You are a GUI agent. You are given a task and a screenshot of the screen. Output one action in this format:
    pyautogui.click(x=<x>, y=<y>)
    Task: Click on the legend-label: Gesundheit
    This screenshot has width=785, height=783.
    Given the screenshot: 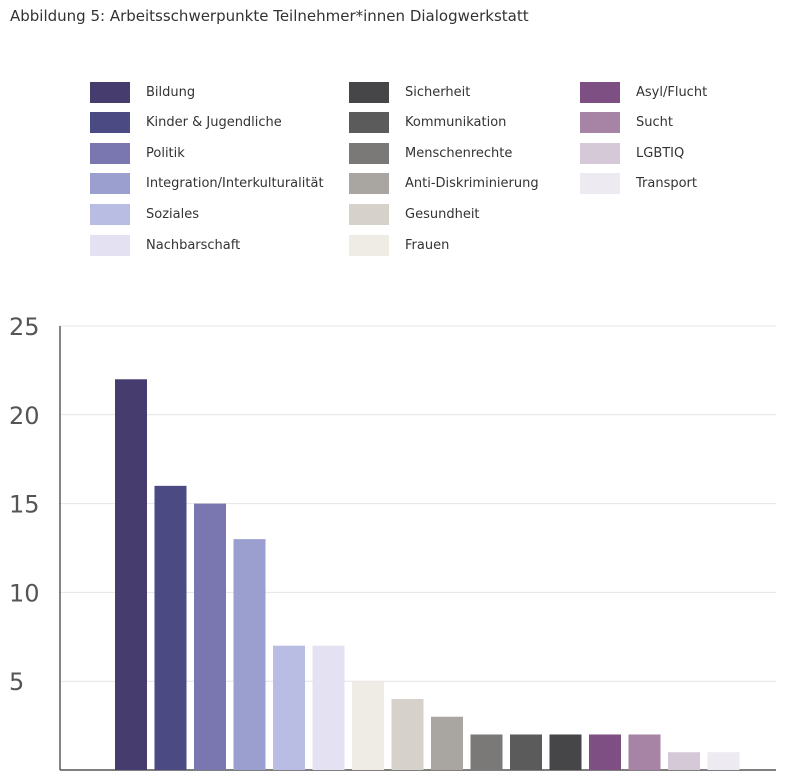 What is the action you would take?
    pyautogui.click(x=442, y=214)
    